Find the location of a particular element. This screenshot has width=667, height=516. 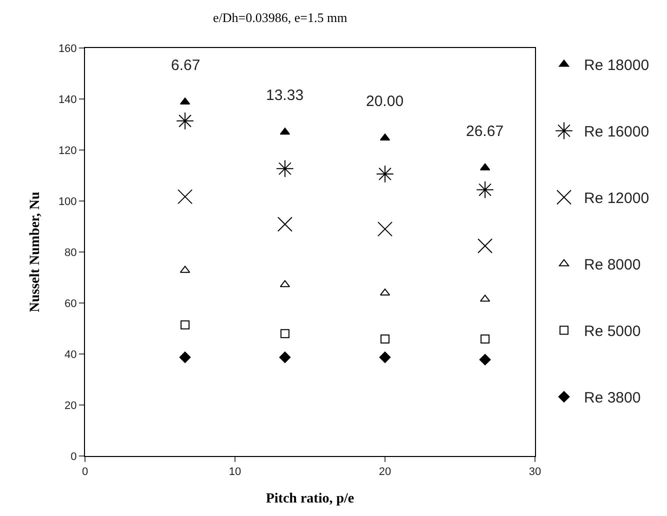

chart-title: e/Dh=0.03986, e=1.5 mm is located at coordinates (280, 17).